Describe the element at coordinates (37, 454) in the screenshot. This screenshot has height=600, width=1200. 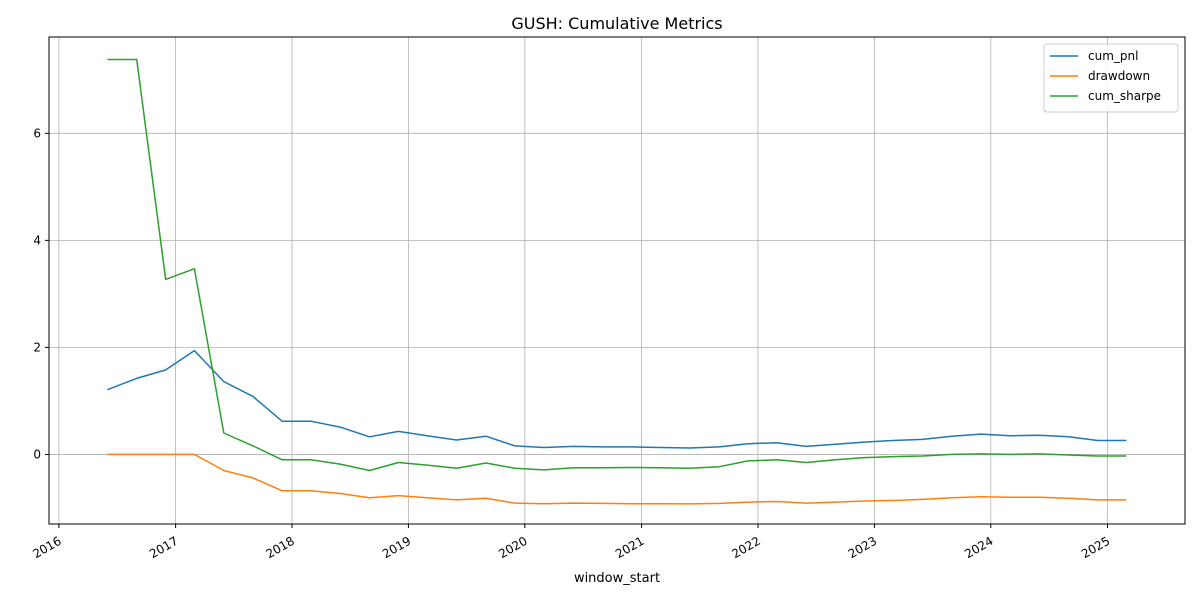
I see `y-tick-label: 0` at that location.